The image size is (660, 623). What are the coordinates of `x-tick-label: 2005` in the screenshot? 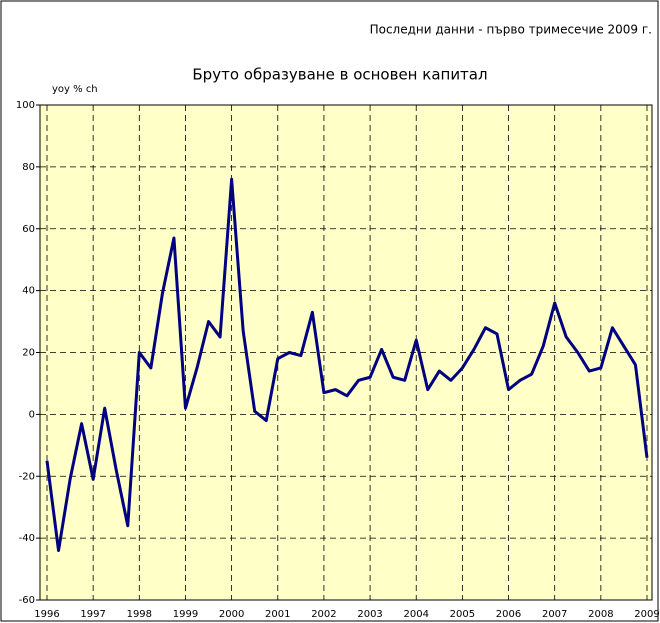 It's located at (462, 614).